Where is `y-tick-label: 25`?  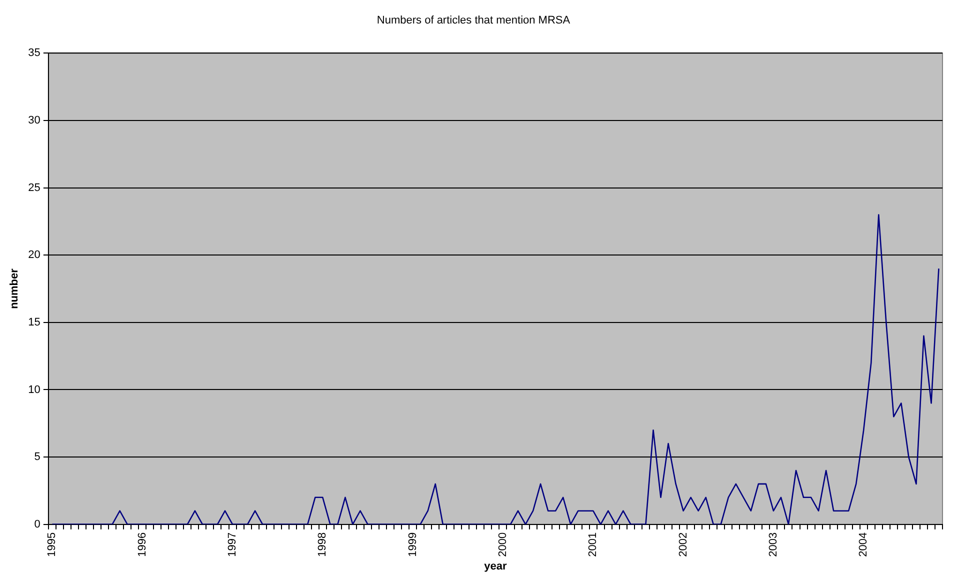 y-tick-label: 25 is located at coordinates (34, 188).